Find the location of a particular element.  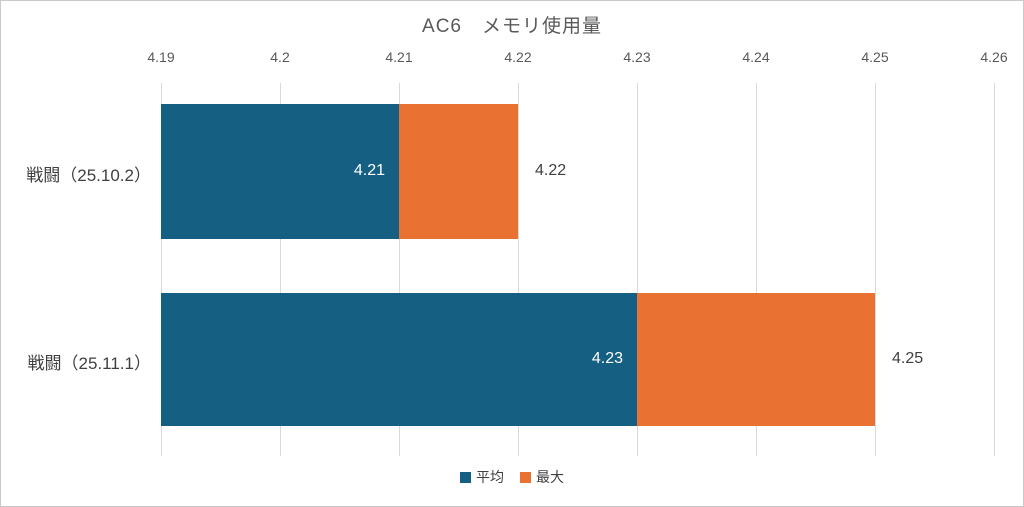

legend-entry: 平均 is located at coordinates (482, 477).